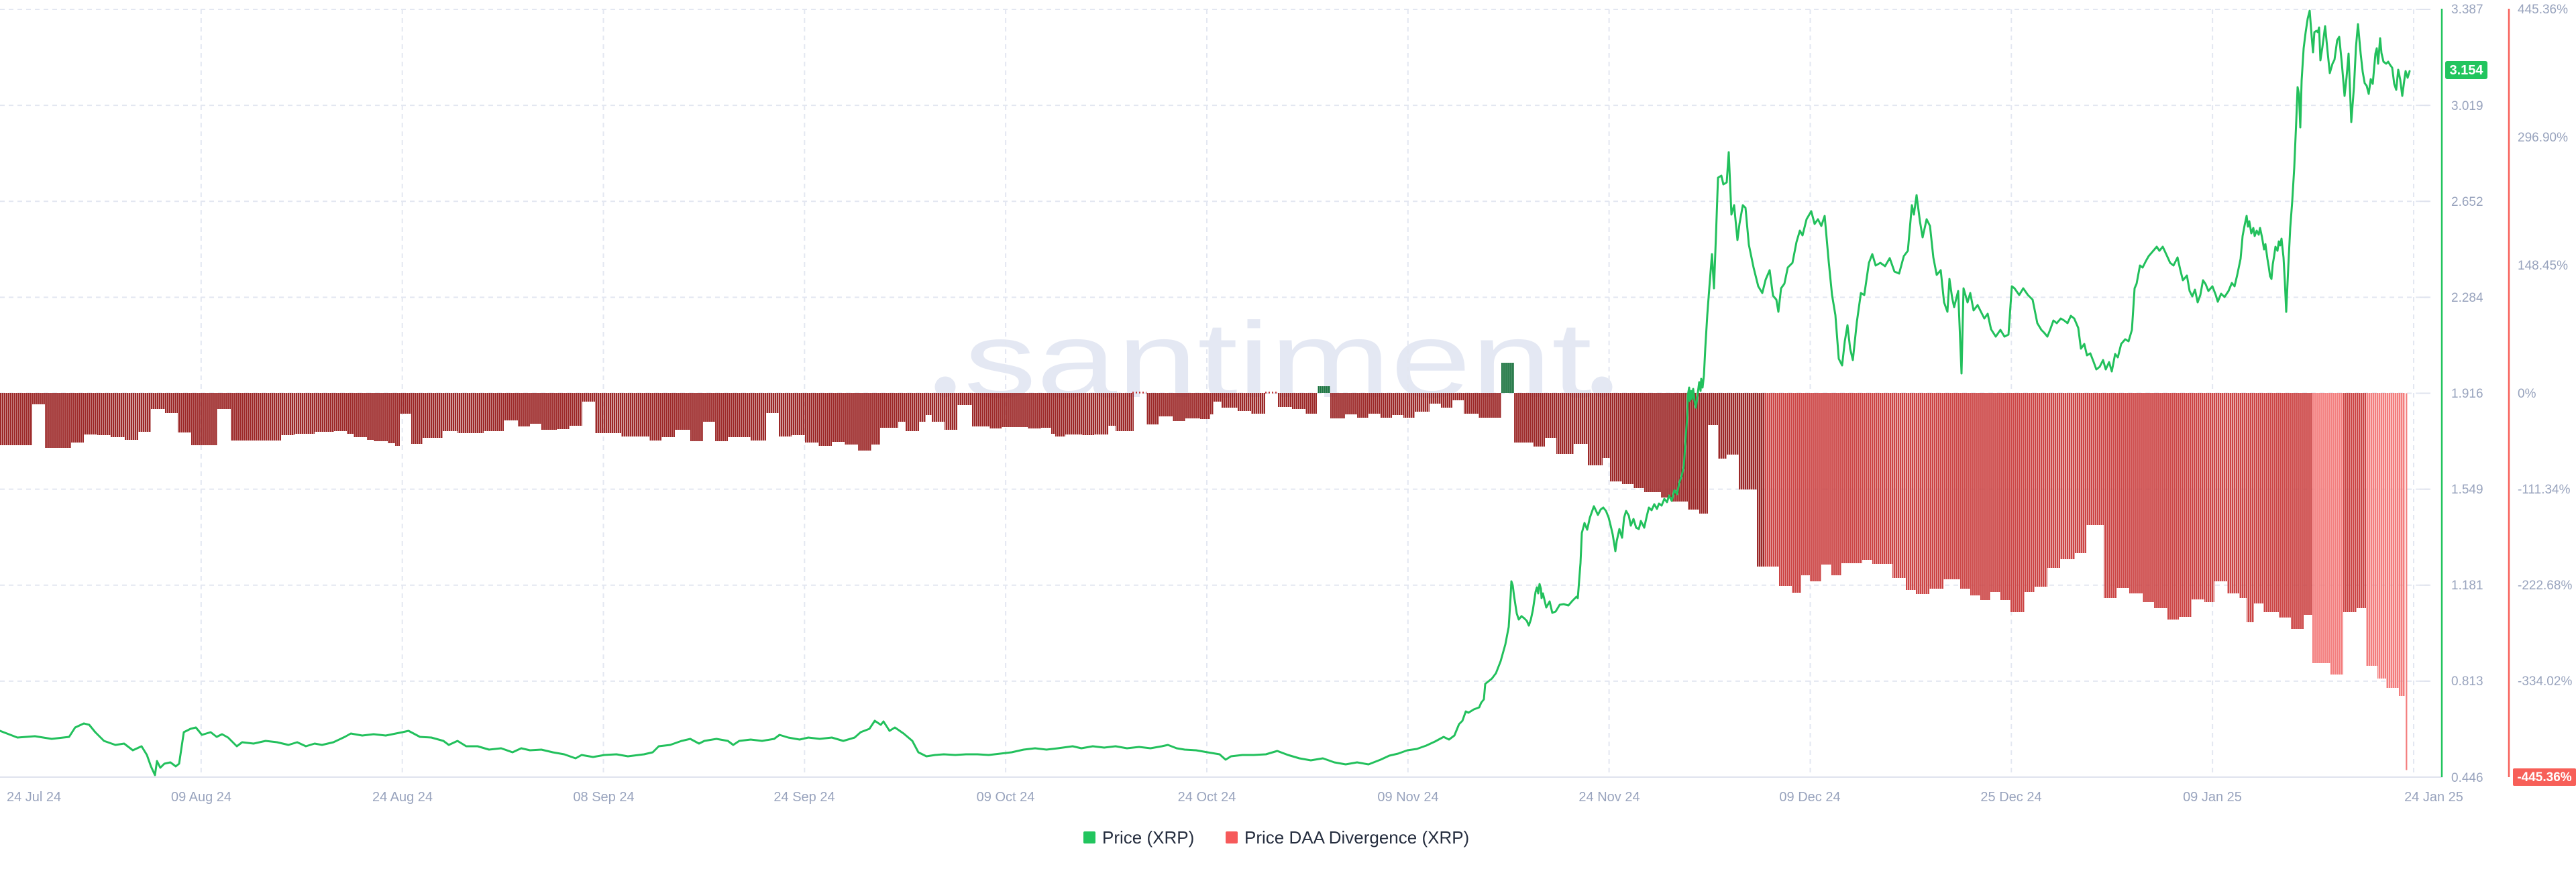  Describe the element at coordinates (34, 797) in the screenshot. I see `svg-text: 24 Jul 24` at that location.